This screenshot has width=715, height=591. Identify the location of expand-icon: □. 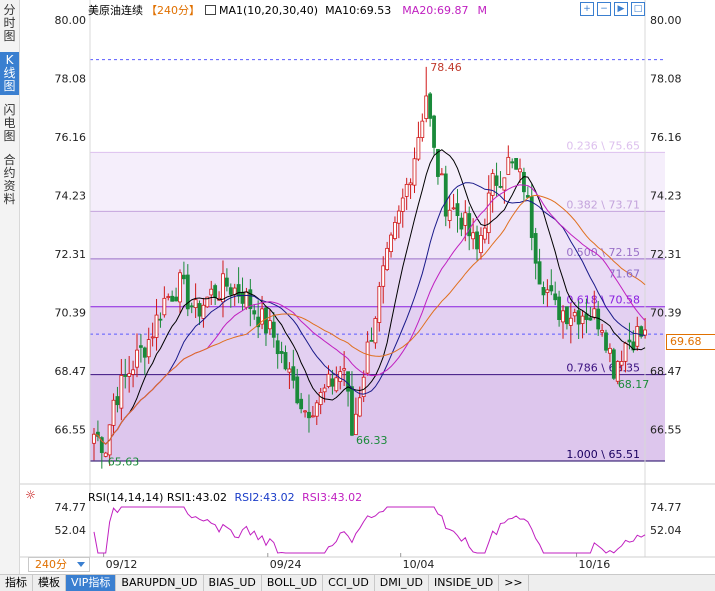
(638, 9).